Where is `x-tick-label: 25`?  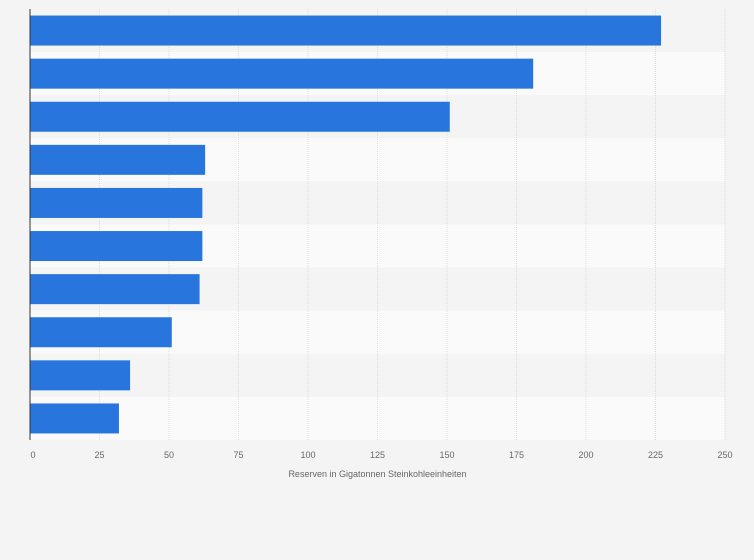
x-tick-label: 25 is located at coordinates (99, 455).